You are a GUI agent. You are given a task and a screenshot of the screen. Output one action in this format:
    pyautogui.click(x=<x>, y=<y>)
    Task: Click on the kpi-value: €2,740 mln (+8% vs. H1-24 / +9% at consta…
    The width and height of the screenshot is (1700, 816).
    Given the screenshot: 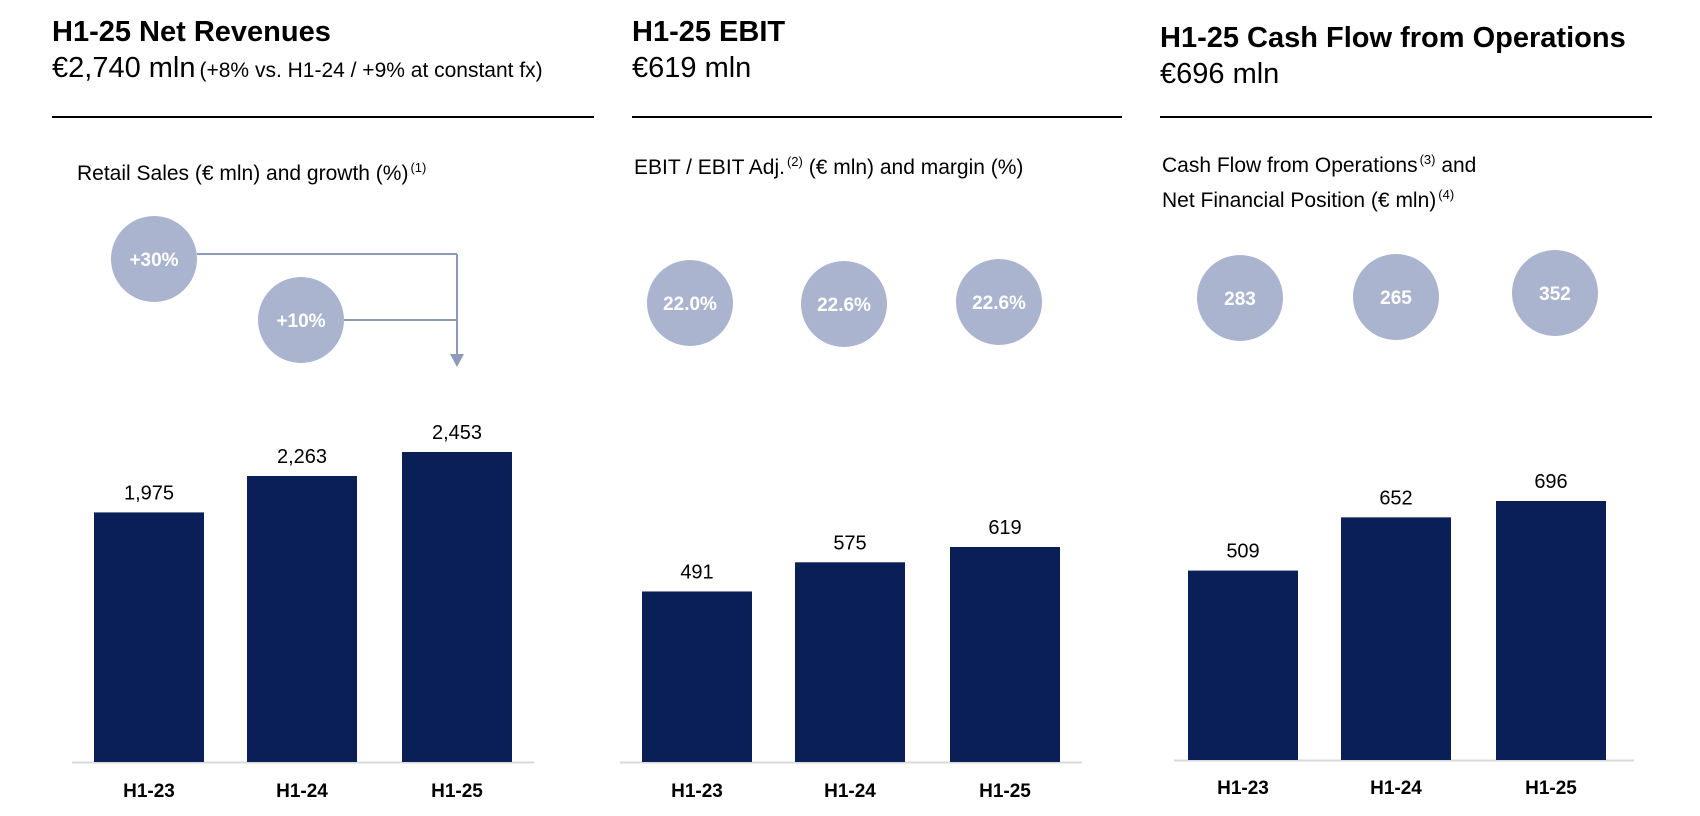 What is the action you would take?
    pyautogui.click(x=297, y=68)
    